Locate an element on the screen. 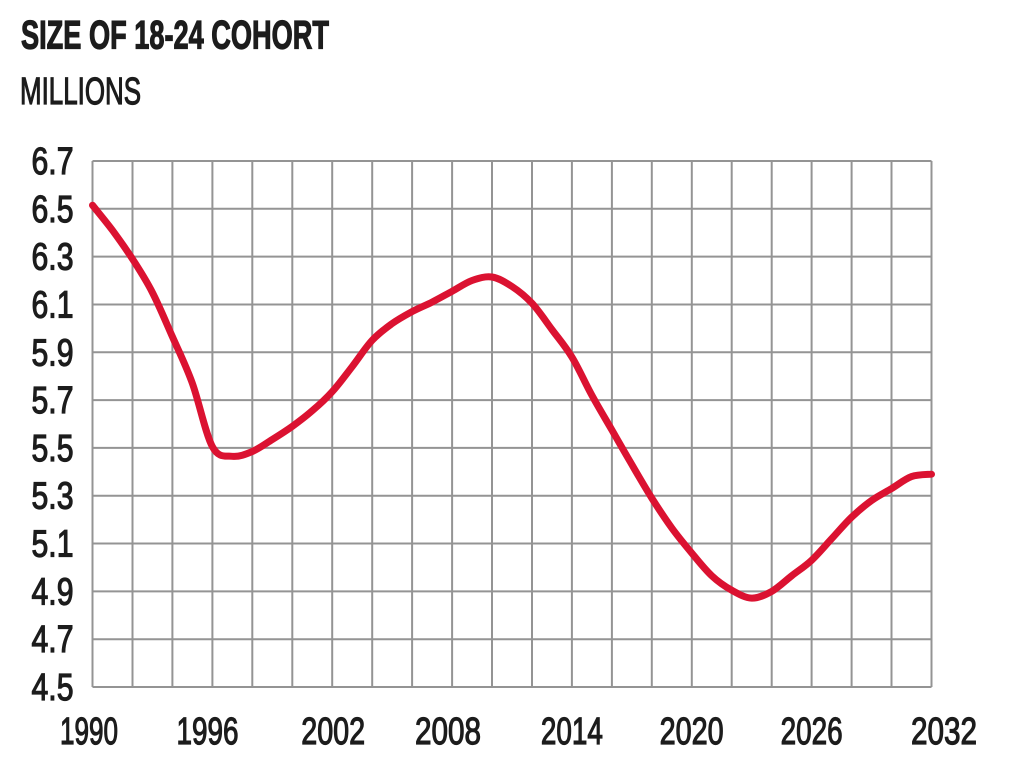 The height and width of the screenshot is (768, 1024). svg-text: 2014 is located at coordinates (572, 732).